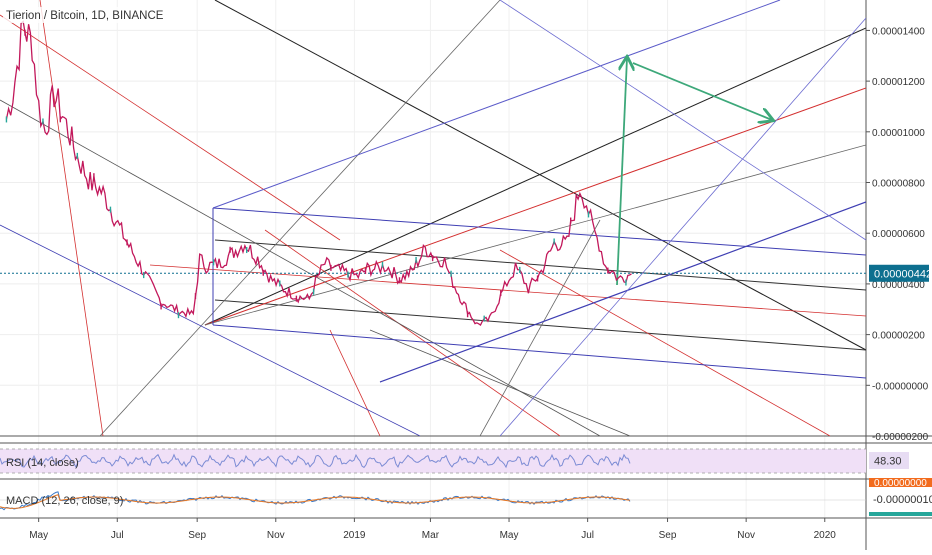  I want to click on rsi-value-badge, so click(889, 460).